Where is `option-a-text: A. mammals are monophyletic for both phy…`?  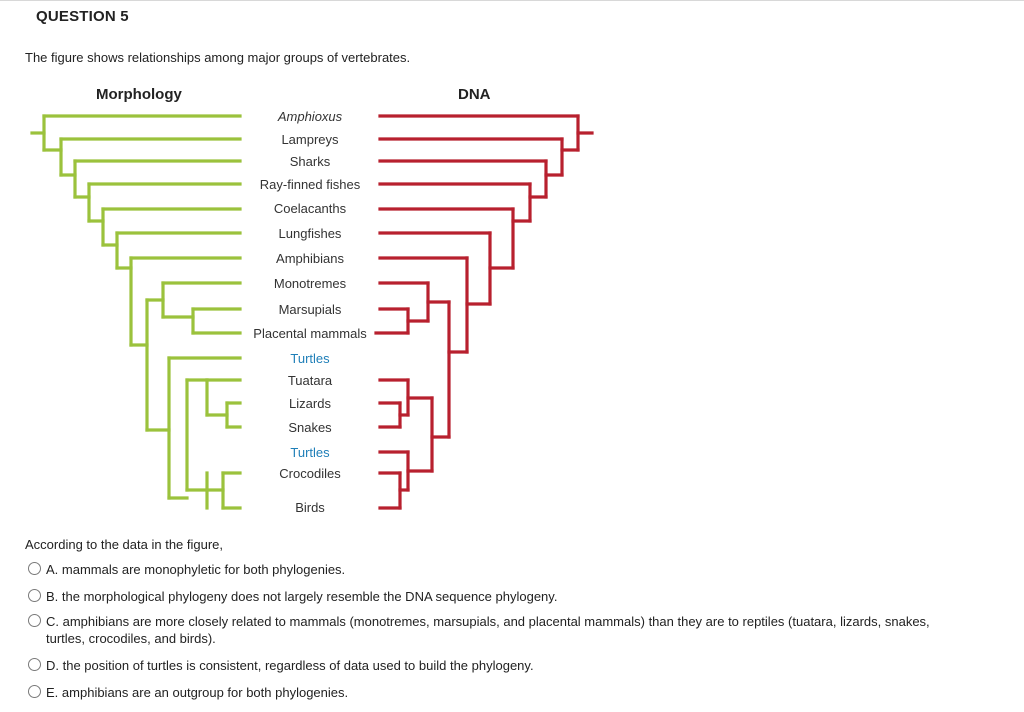
option-a-text: A. mammals are monophyletic for both phy… is located at coordinates (196, 569).